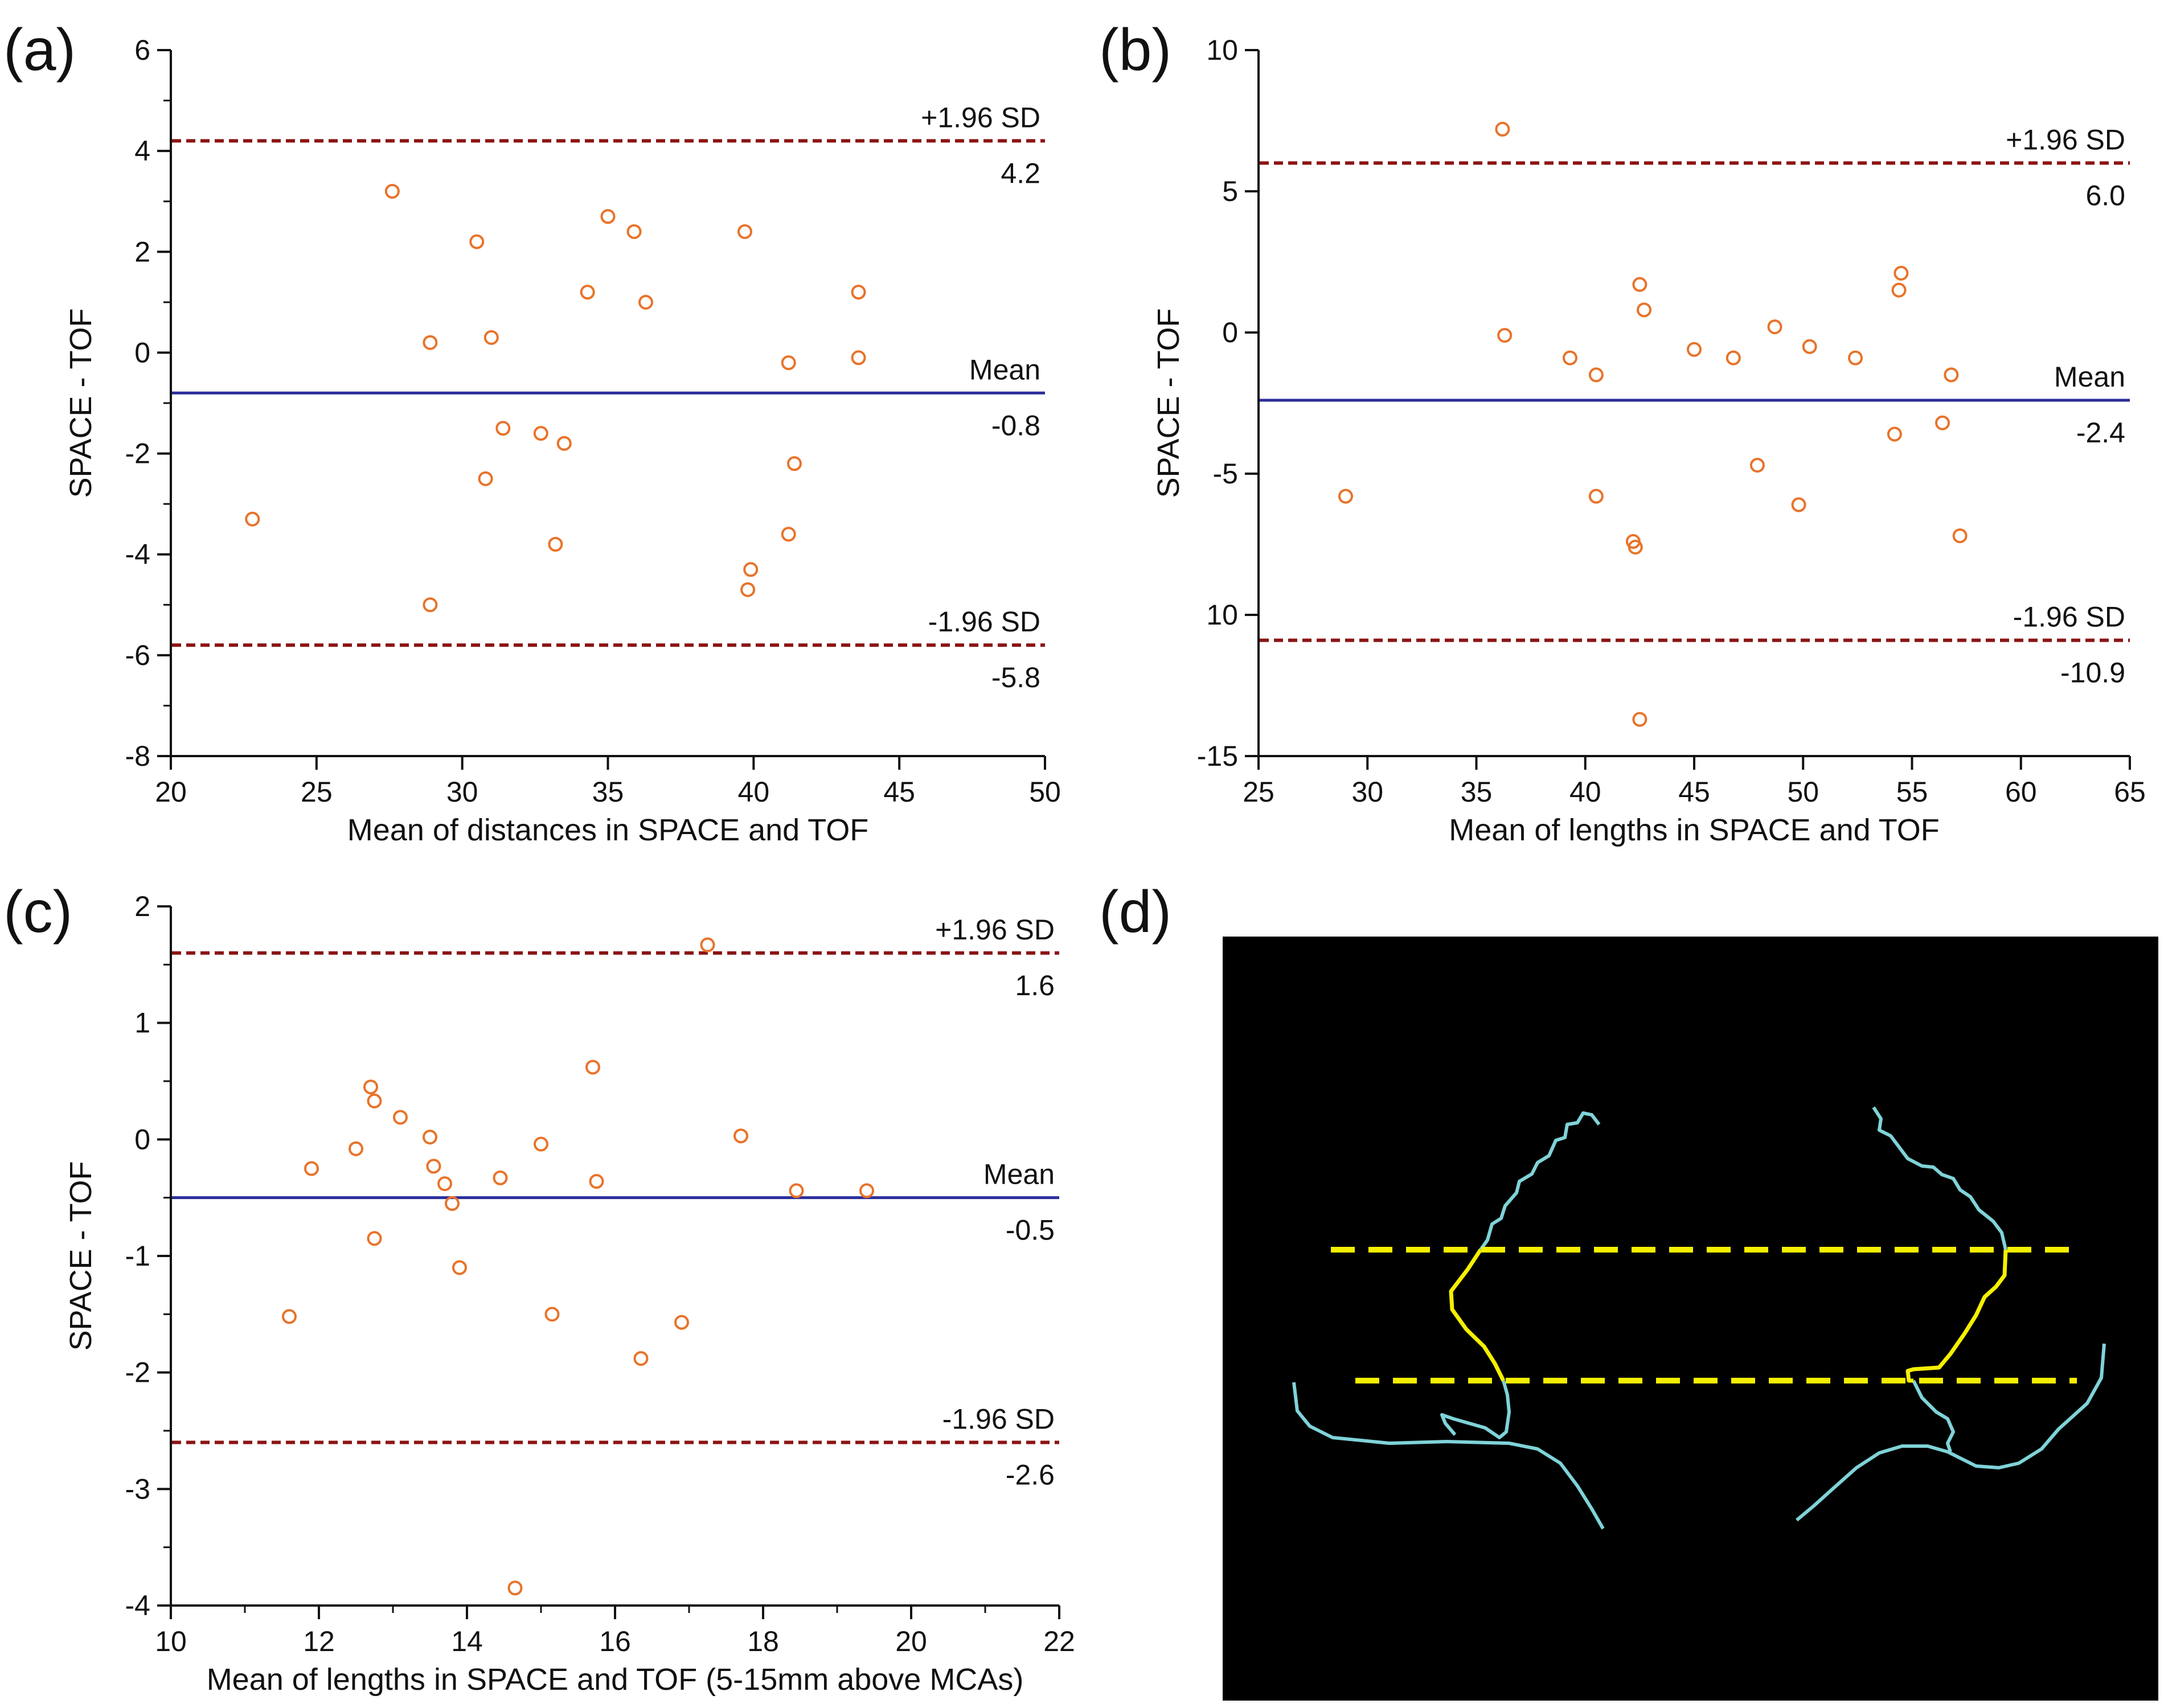  Describe the element at coordinates (1226, 474) in the screenshot. I see `y-tick-label: -5` at that location.